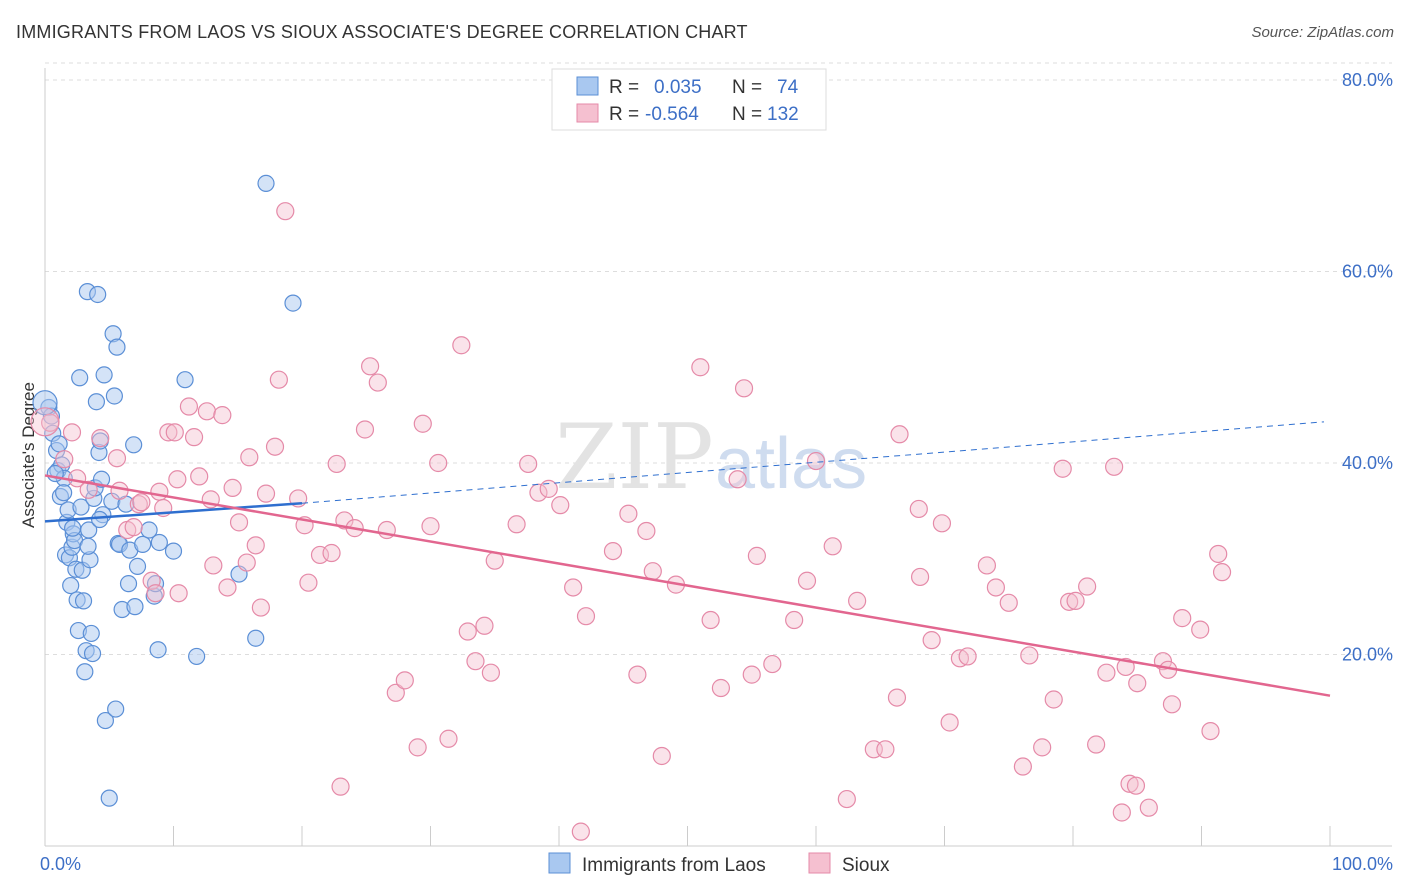 Image resolution: width=1406 pixels, height=892 pixels. What do you see at coordinates (689, 99) in the screenshot?
I see `legend-box: R = 0.035 N = 74 R = -0.564 N = 132` at bounding box center [689, 99].